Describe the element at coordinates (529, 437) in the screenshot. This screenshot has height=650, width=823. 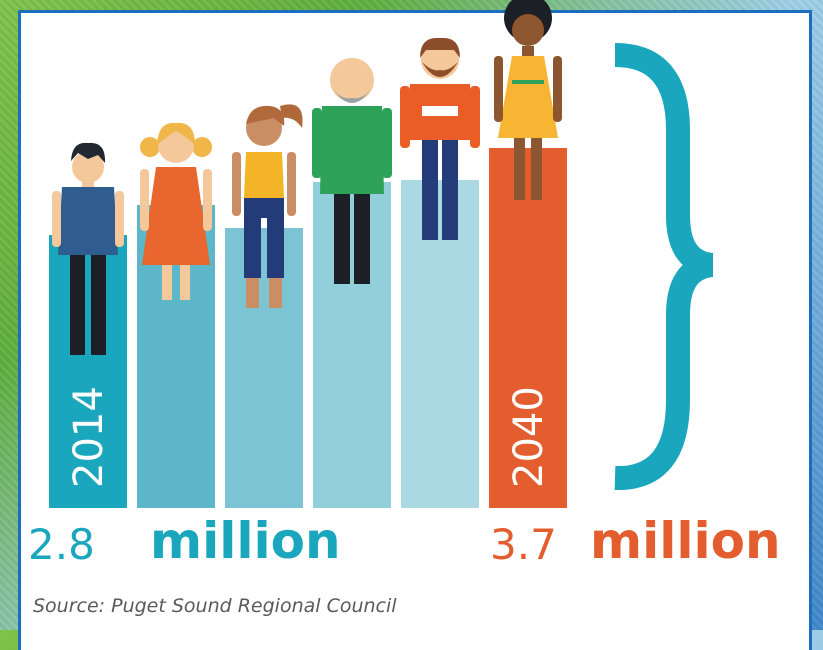
I see `year-label-5: 2040` at that location.